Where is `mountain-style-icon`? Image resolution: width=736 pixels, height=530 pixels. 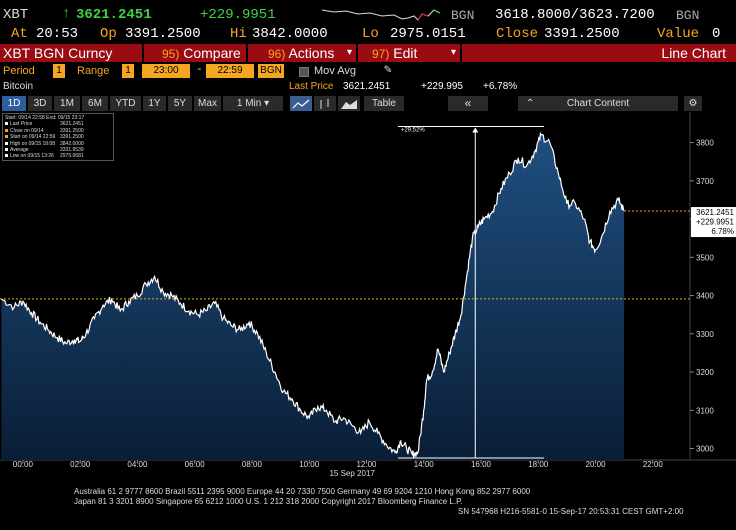
mountain-style-icon is located at coordinates (349, 103).